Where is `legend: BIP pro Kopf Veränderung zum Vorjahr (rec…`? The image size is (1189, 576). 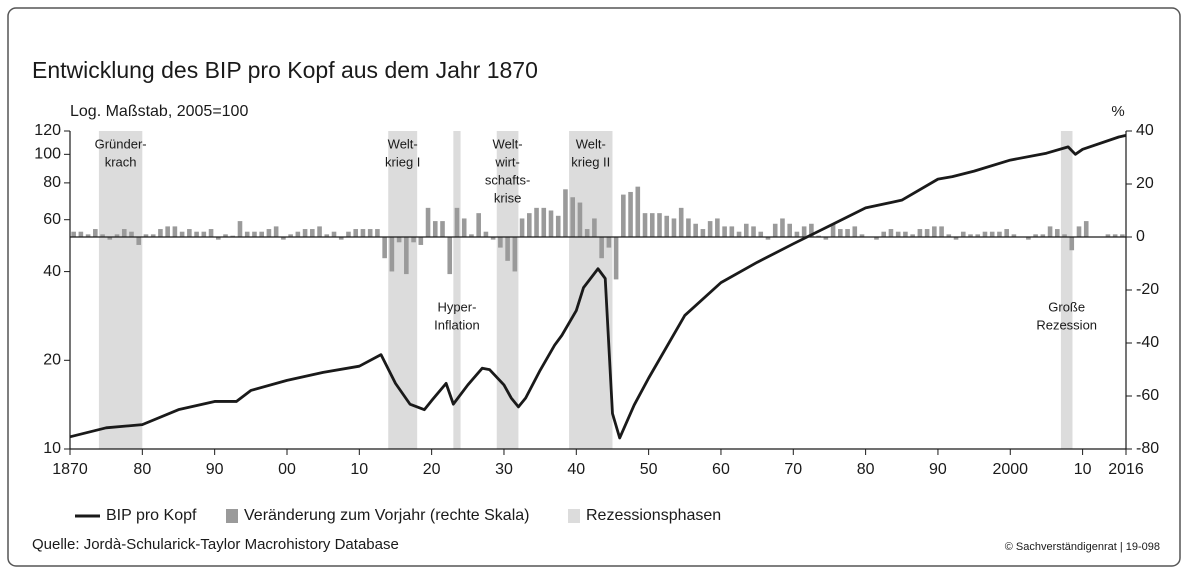
legend: BIP pro Kopf Veränderung zum Vorjahr (rec… is located at coordinates (398, 515).